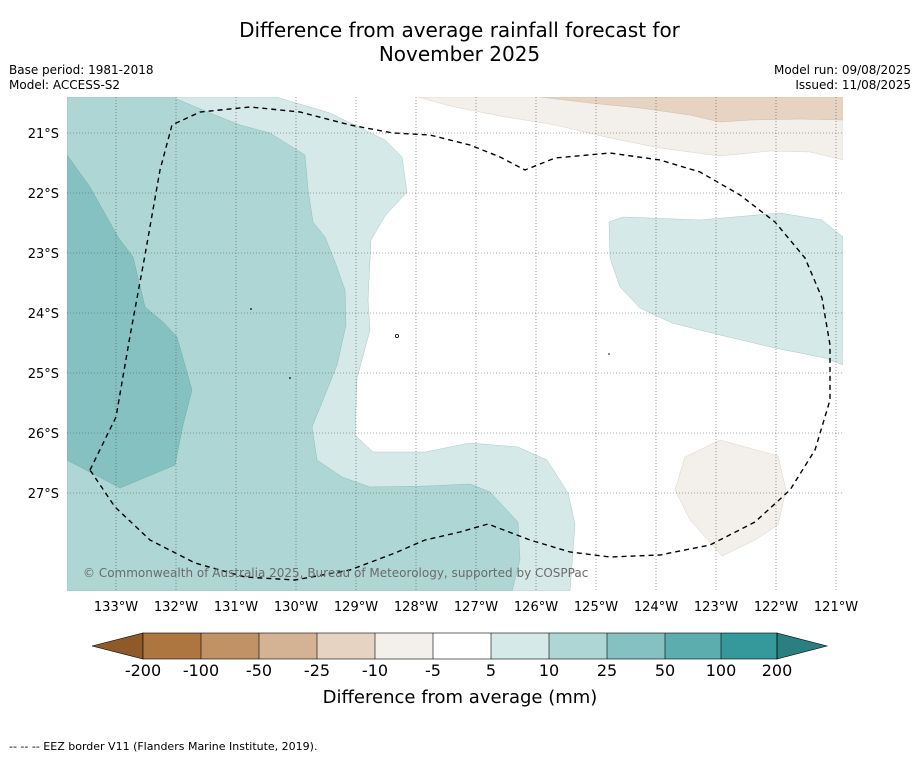  I want to click on lon-label: 127°W, so click(476, 607).